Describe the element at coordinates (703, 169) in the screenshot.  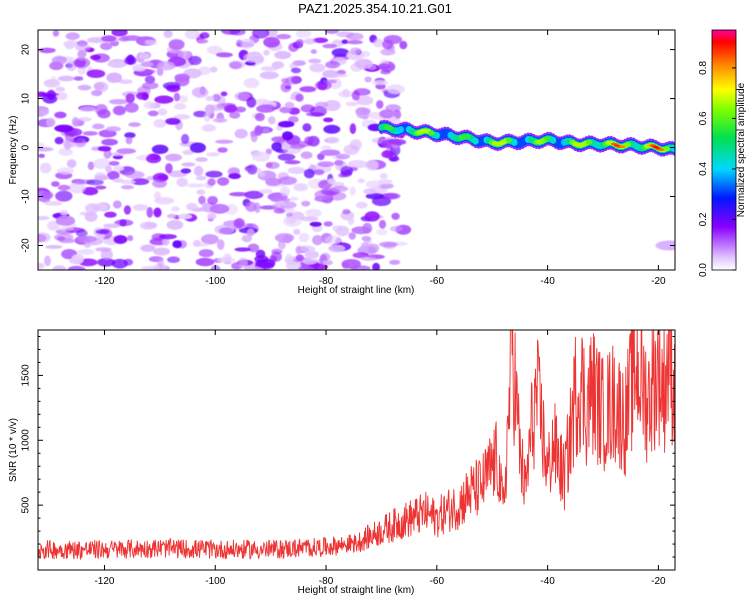
I see `colorbar-tick-label: 0.4` at that location.